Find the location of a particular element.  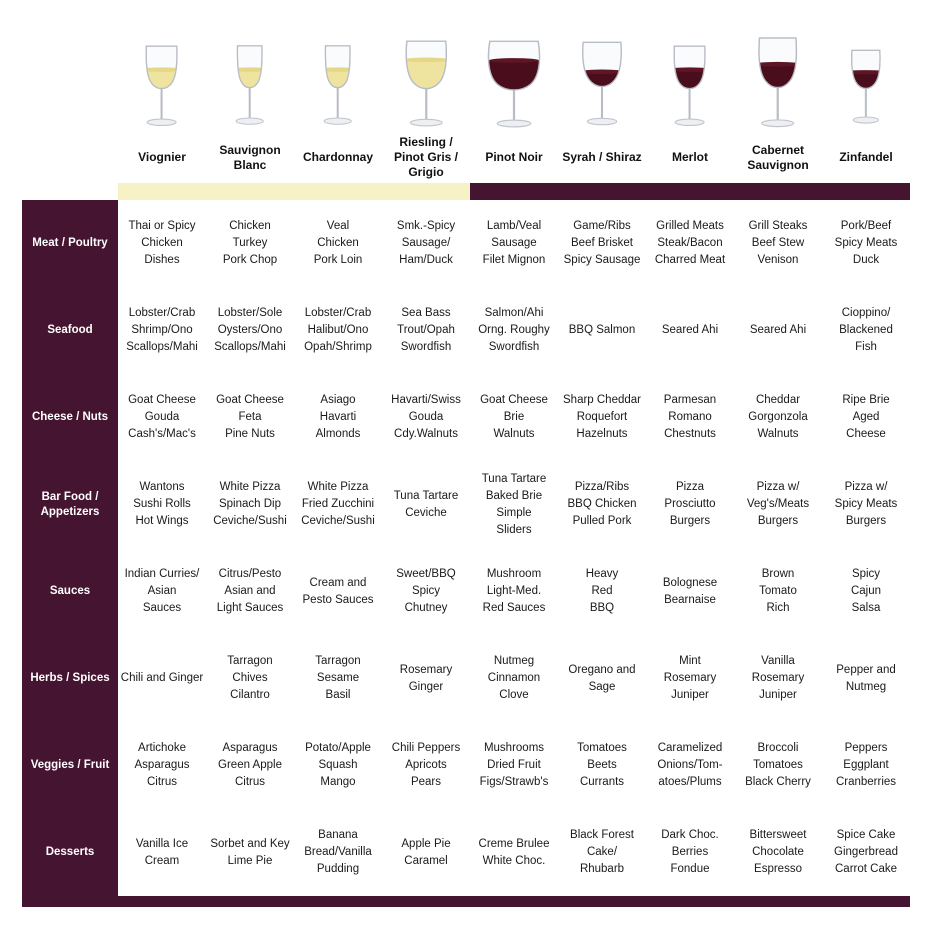

column-header-sauvignon-blanc: Sauvignon Blanc is located at coordinates (250, 157).